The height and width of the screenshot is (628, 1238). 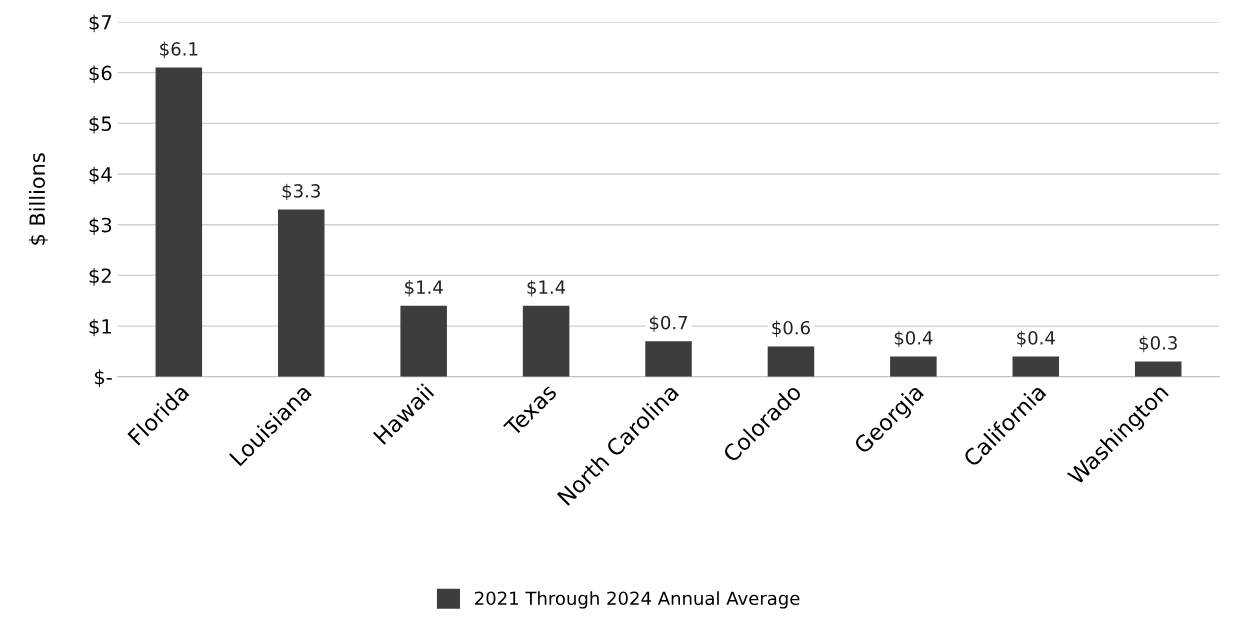 What do you see at coordinates (1158, 344) in the screenshot?
I see `data-label: $0.3` at bounding box center [1158, 344].